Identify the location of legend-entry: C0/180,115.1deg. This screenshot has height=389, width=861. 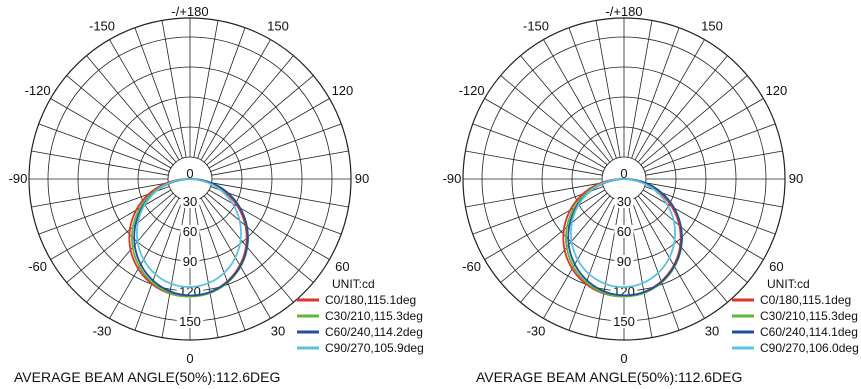
(370, 300).